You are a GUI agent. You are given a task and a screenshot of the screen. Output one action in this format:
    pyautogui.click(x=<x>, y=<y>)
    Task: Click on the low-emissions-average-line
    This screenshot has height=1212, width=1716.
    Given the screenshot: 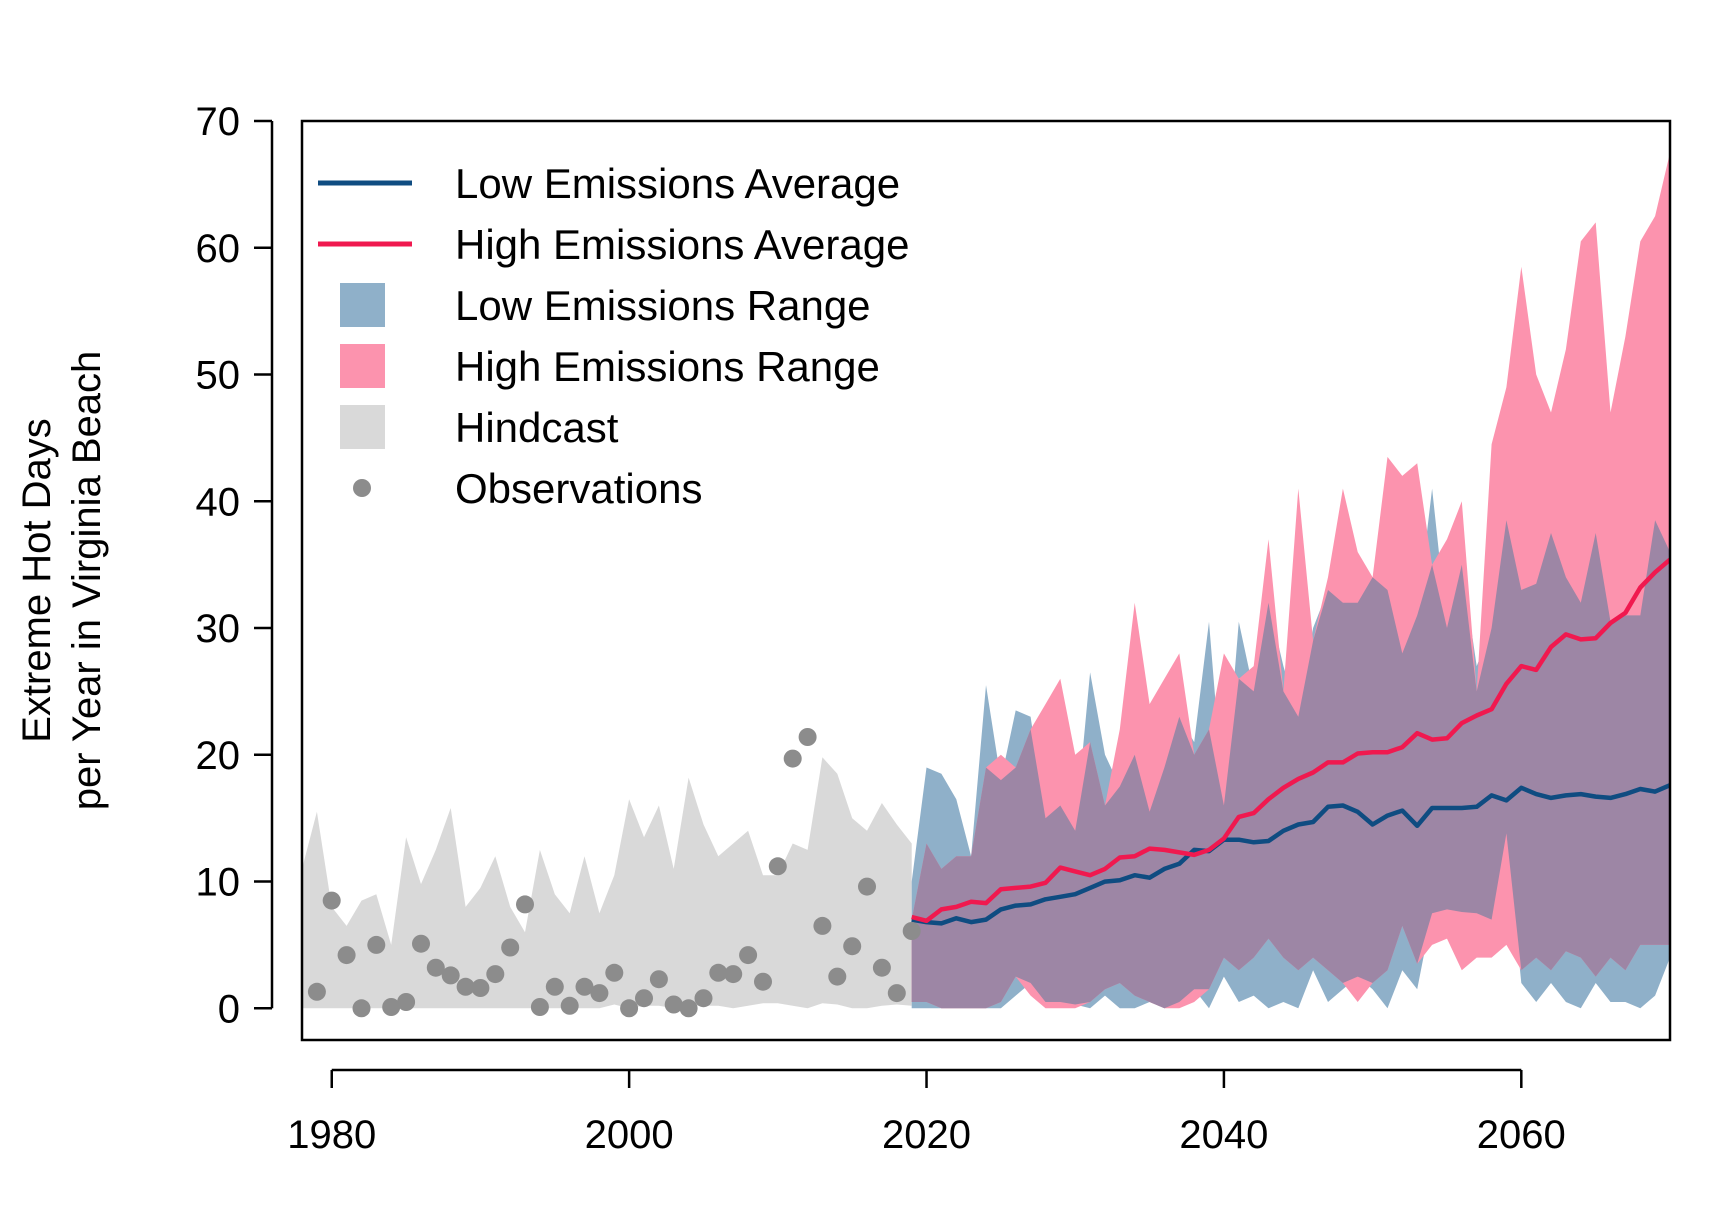 What is the action you would take?
    pyautogui.click(x=1290, y=854)
    